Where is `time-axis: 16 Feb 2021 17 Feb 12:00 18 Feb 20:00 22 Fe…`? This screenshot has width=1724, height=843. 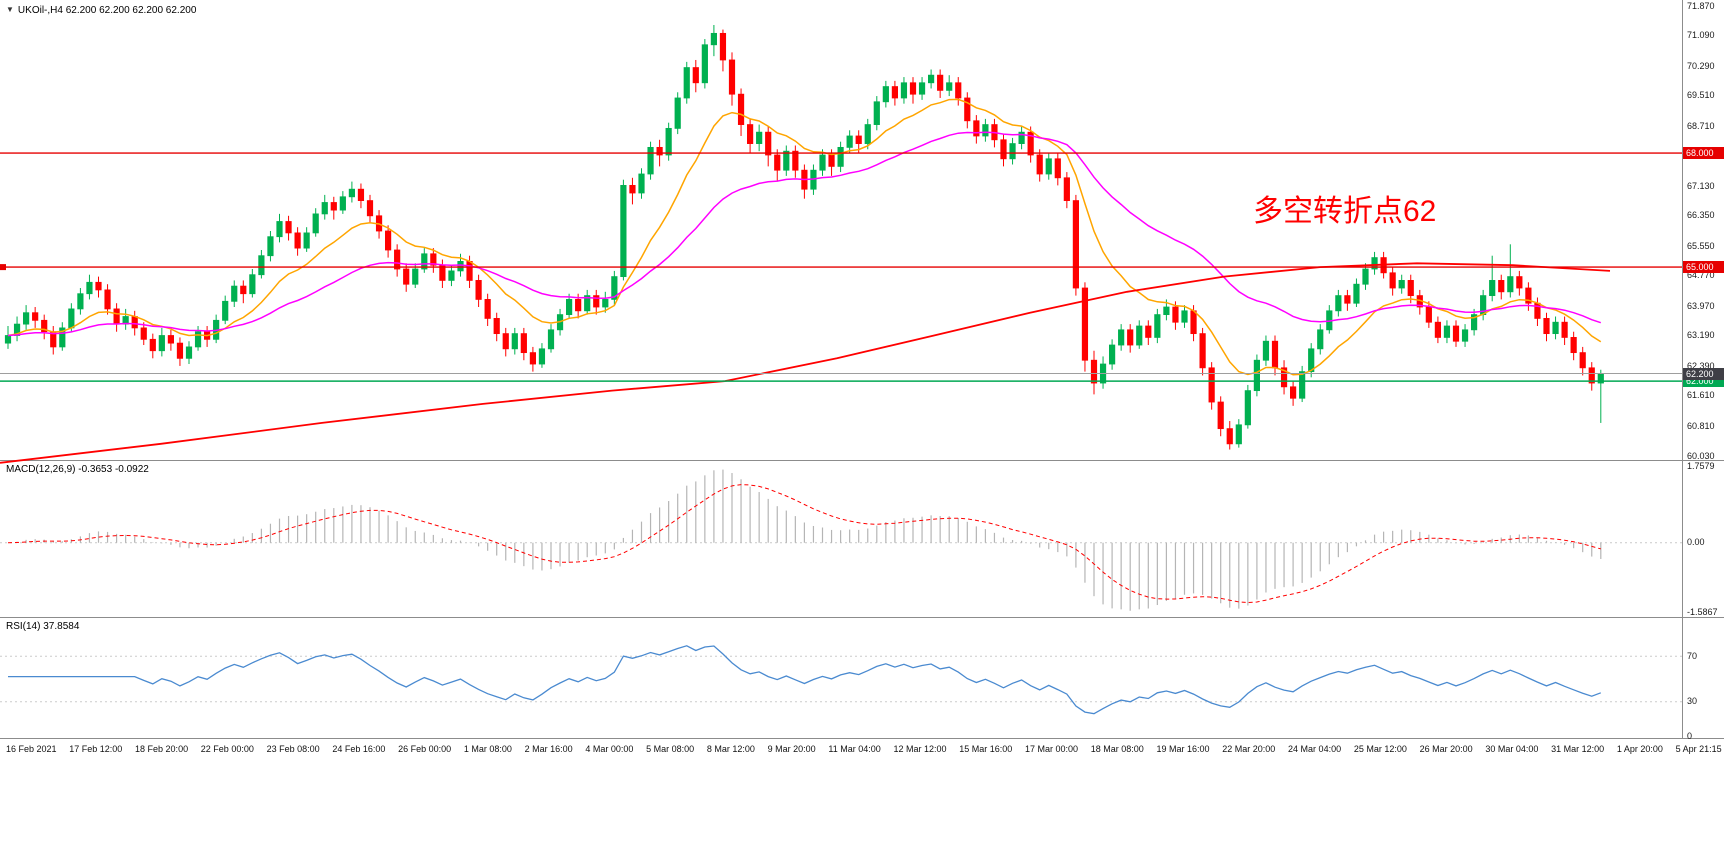 time-axis: 16 Feb 2021 17 Feb 12:00 18 Feb 20:00 22 Fe… is located at coordinates (864, 749).